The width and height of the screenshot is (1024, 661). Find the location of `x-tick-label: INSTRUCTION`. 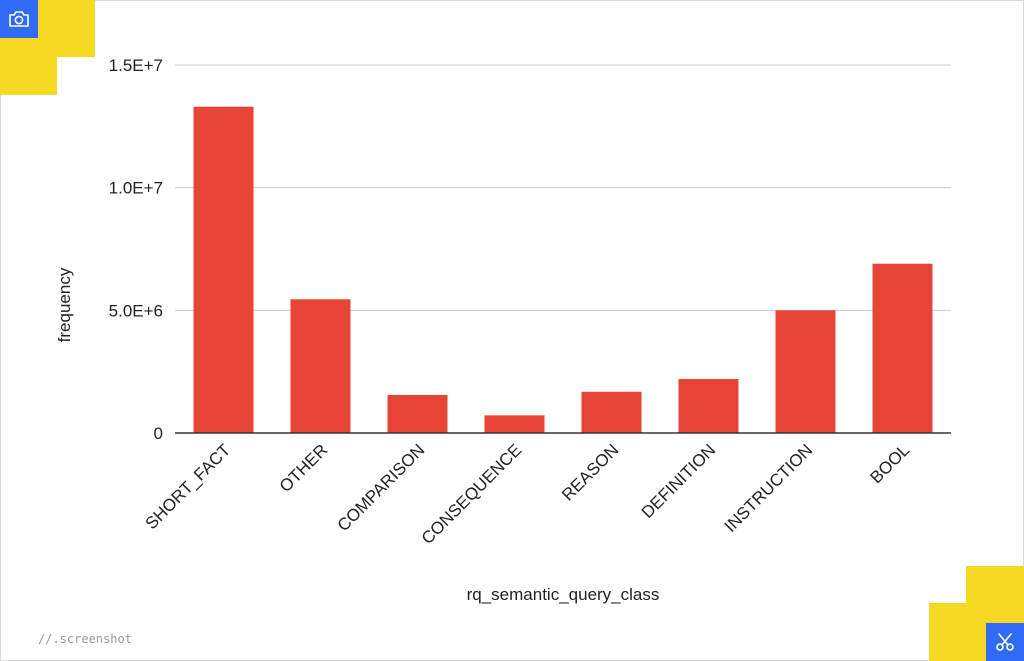

x-tick-label: INSTRUCTION is located at coordinates (769, 488).